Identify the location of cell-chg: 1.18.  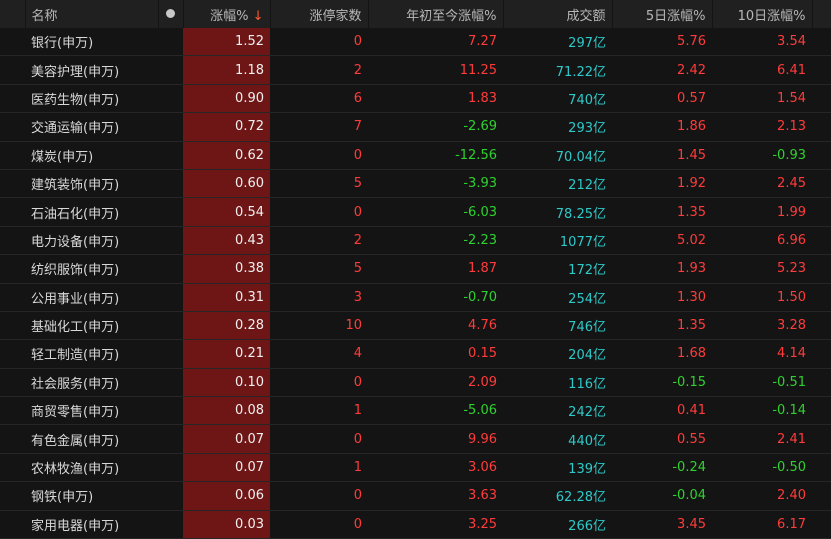
(226, 70).